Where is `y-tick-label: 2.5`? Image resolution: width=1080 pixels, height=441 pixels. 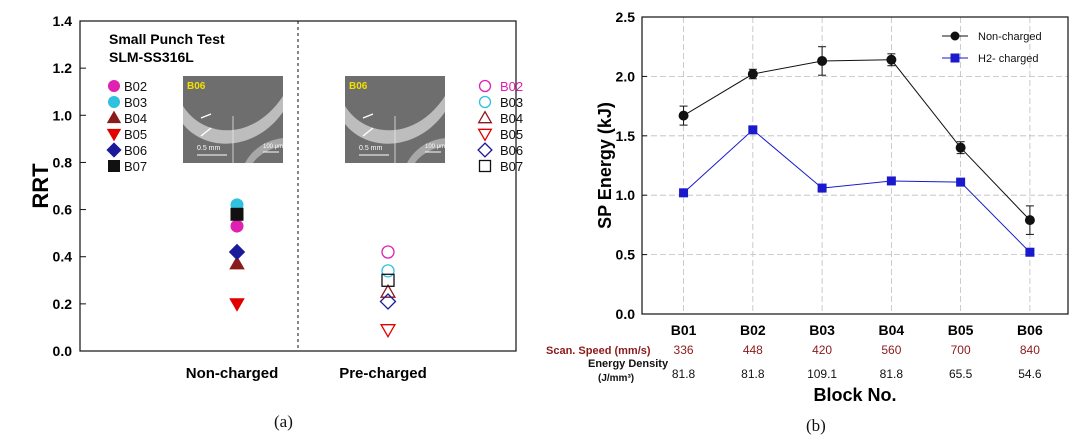 y-tick-label: 2.5 is located at coordinates (626, 17).